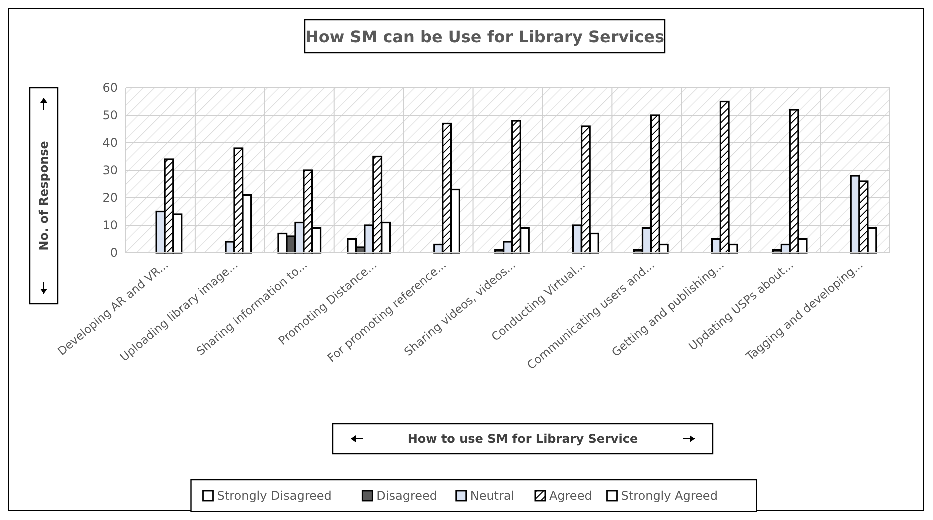 This screenshot has width=933, height=520. I want to click on y-tick-label: 50, so click(110, 115).